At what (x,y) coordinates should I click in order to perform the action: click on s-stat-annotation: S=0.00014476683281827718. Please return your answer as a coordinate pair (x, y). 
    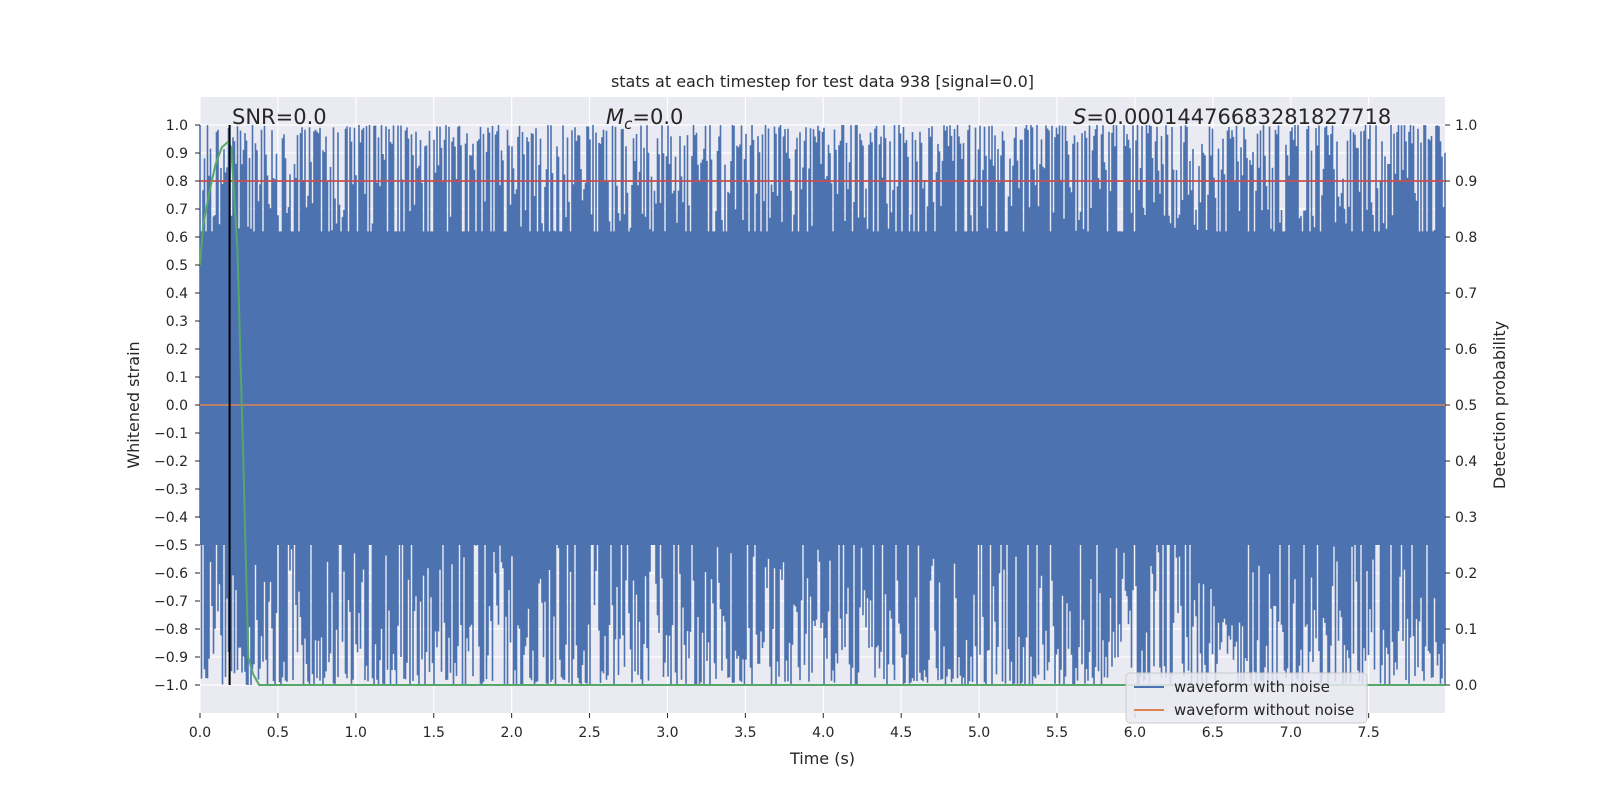
    Looking at the image, I should click on (1232, 117).